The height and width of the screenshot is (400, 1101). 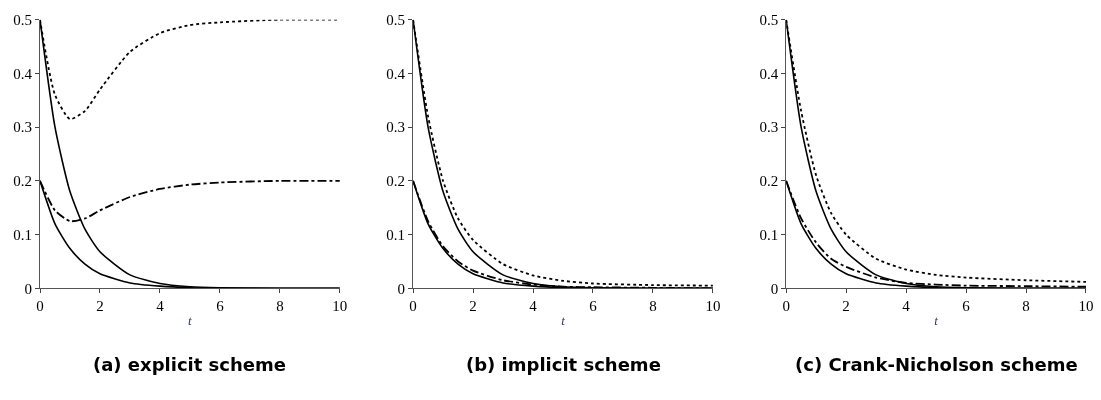 What do you see at coordinates (189, 364) in the screenshot?
I see `text: (a) explicit scheme` at bounding box center [189, 364].